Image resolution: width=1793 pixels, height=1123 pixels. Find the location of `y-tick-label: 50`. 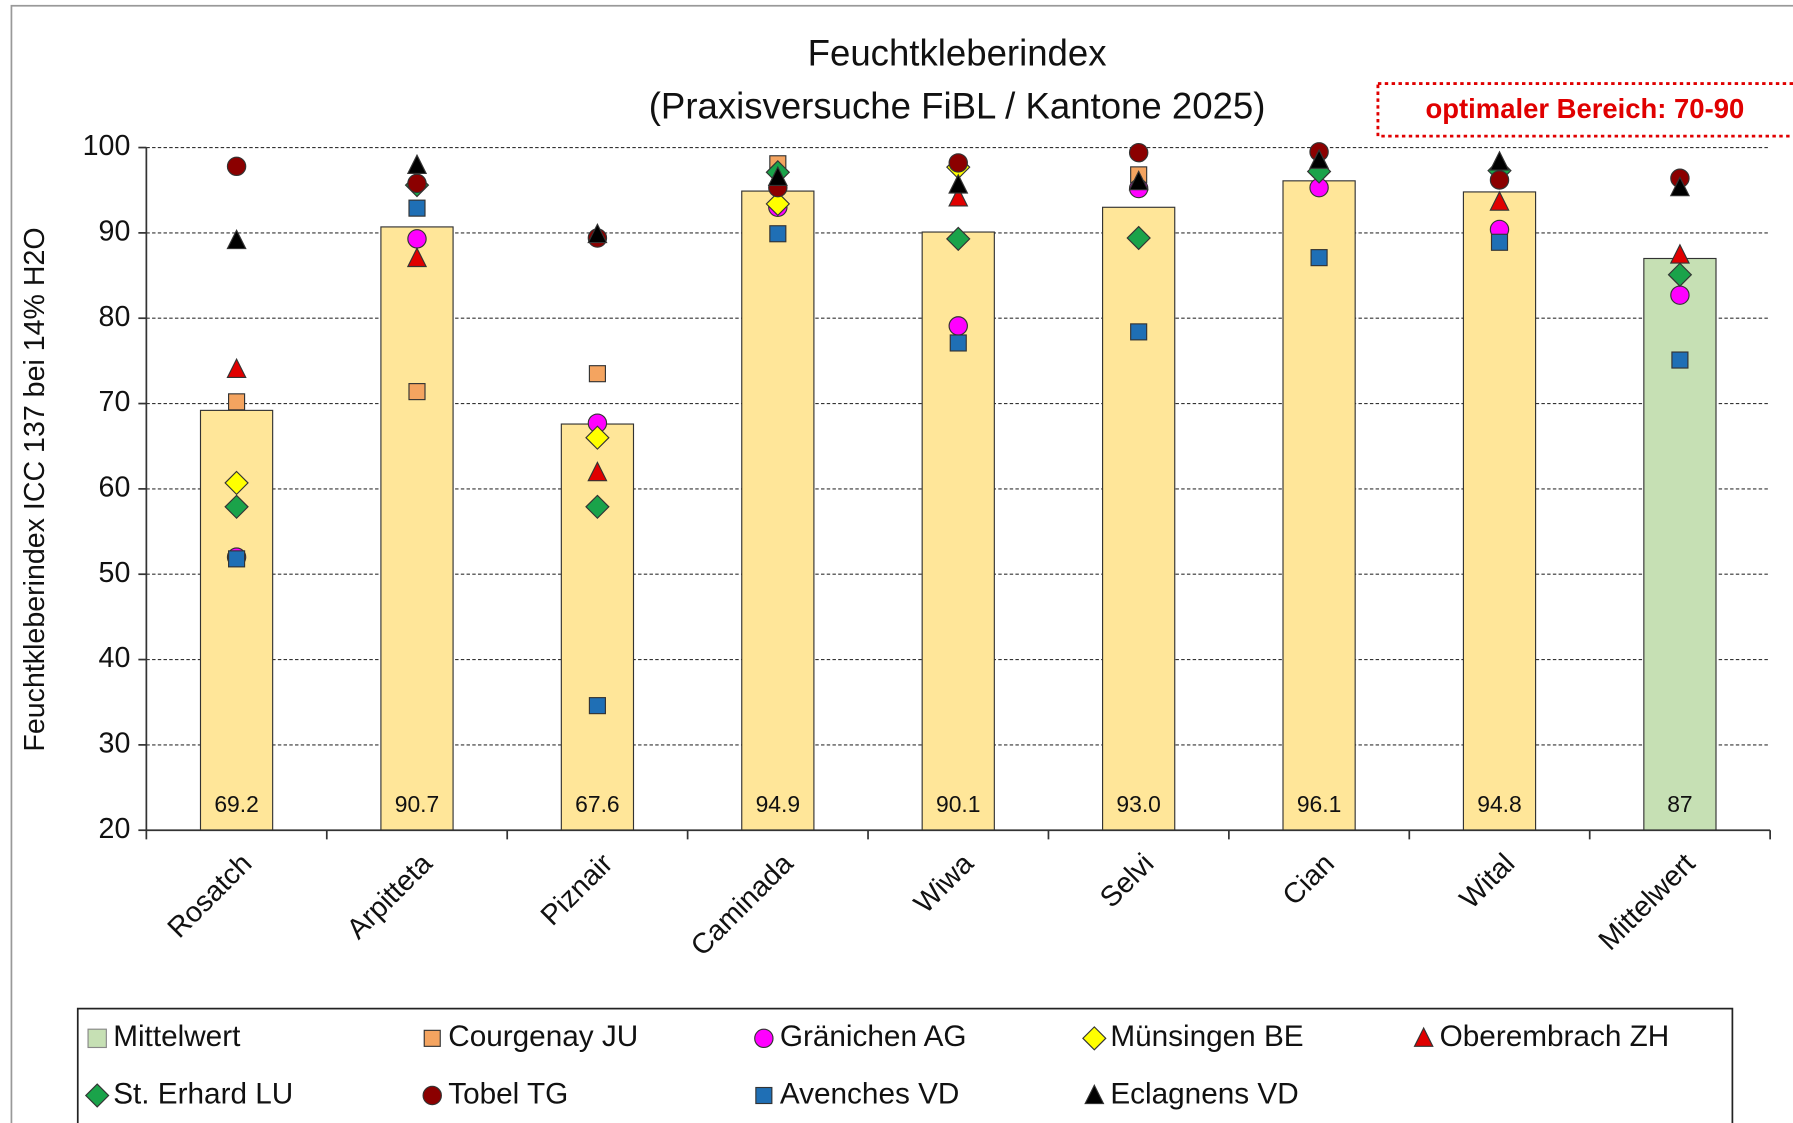

y-tick-label: 50 is located at coordinates (115, 573).